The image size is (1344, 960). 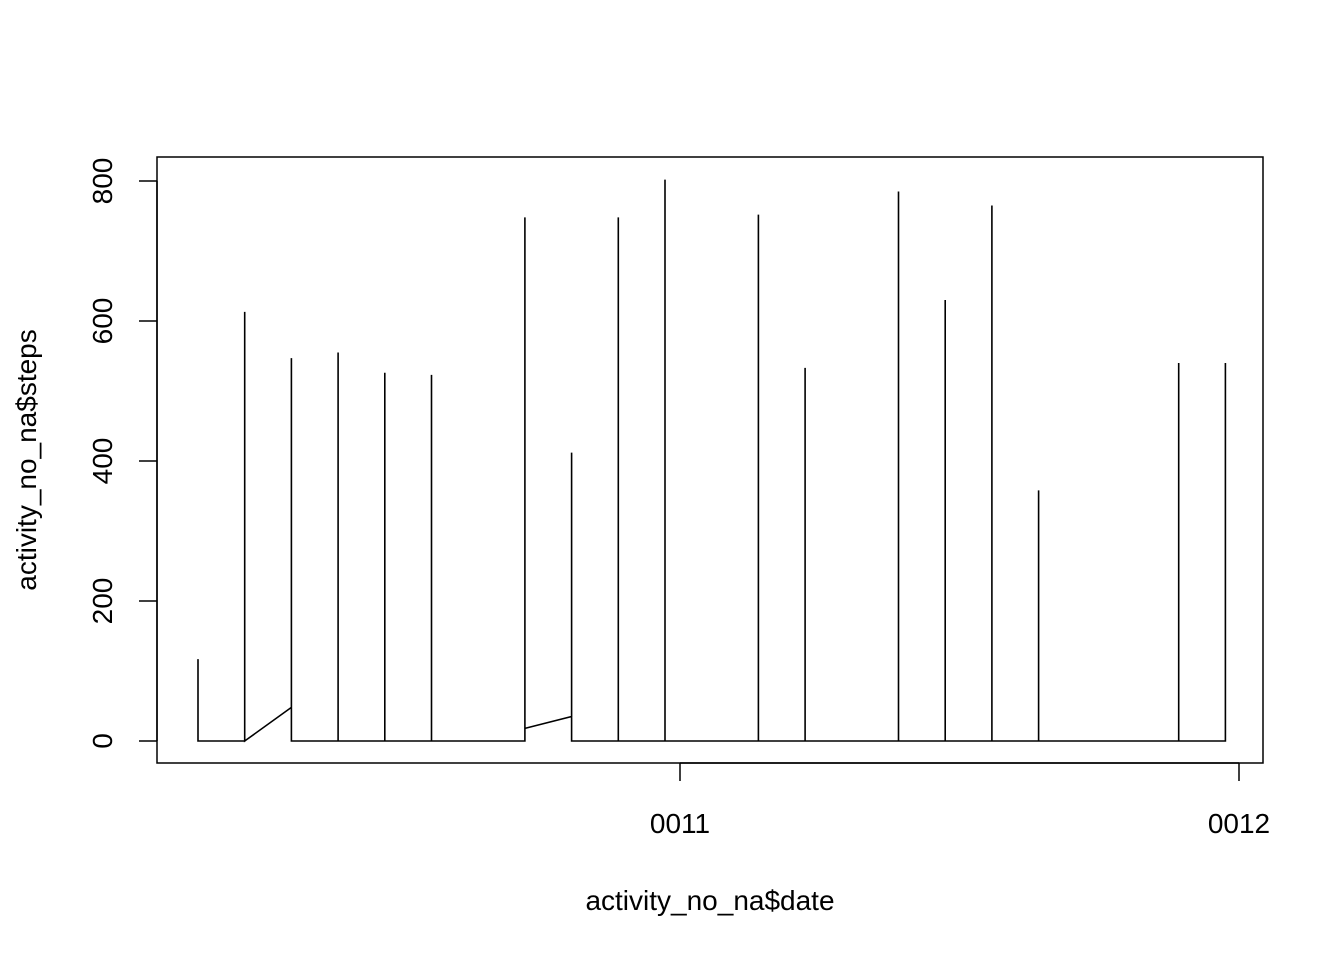 I want to click on x-tick-label: 0012, so click(x=1239, y=823).